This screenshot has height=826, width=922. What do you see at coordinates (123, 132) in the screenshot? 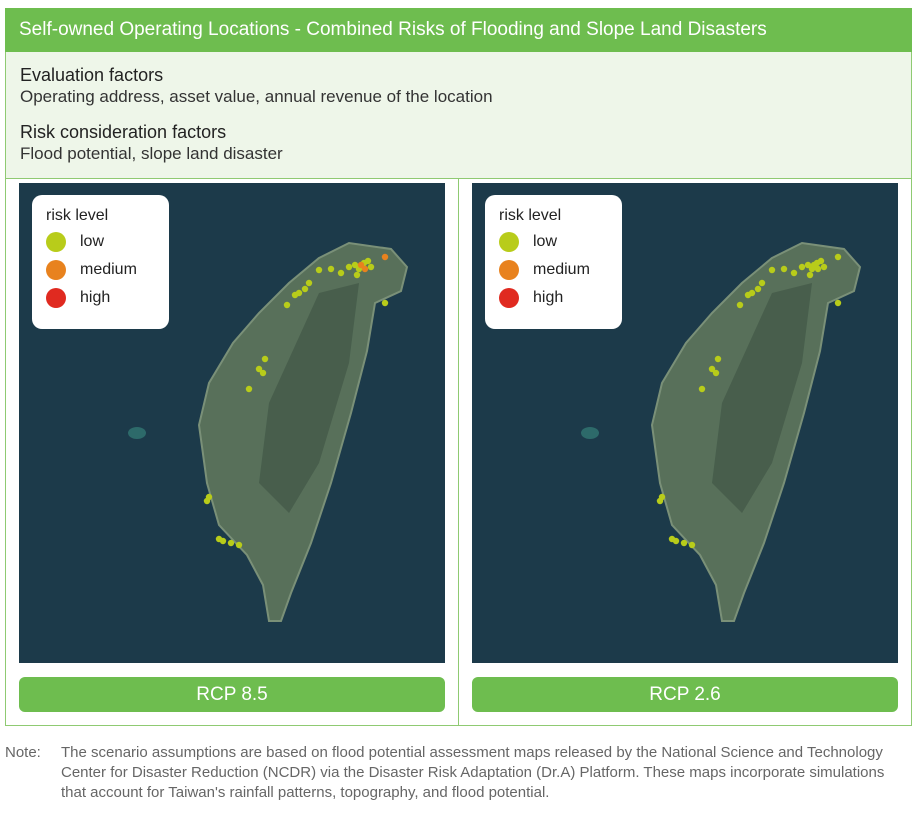
I see `factor-heading: Risk consideration factors` at bounding box center [123, 132].